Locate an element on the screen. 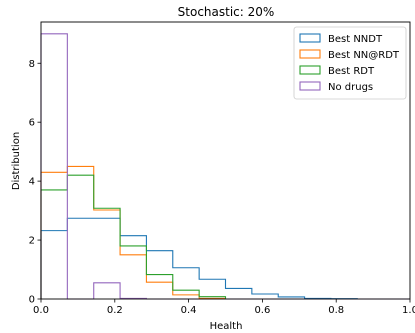 This screenshot has height=333, width=415. legend-label-best-nn-rdt: Best NN@RDT is located at coordinates (364, 55).